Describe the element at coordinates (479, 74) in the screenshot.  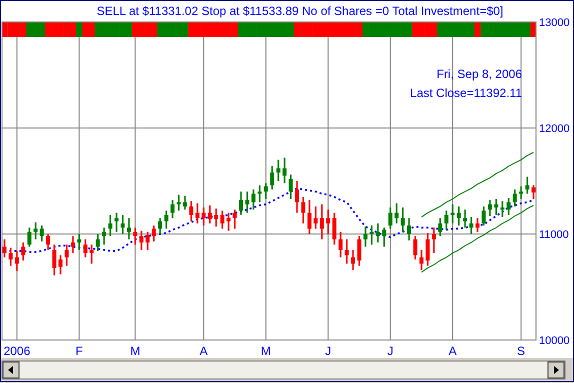
I see `annotation: Fri, Sep 8, 2006` at that location.